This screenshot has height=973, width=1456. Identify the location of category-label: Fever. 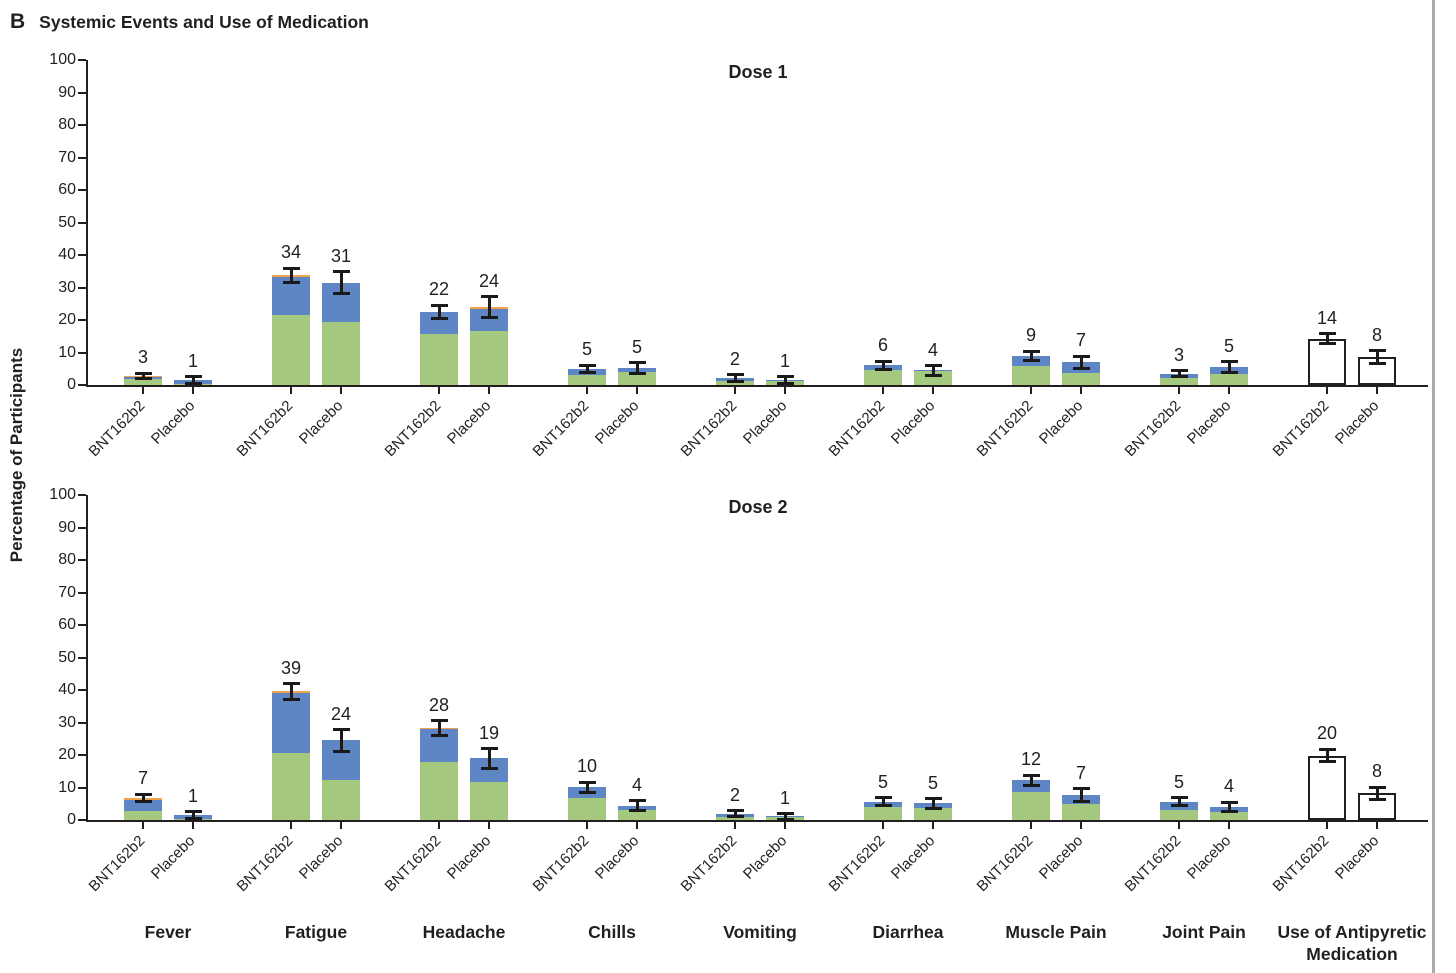
(168, 932).